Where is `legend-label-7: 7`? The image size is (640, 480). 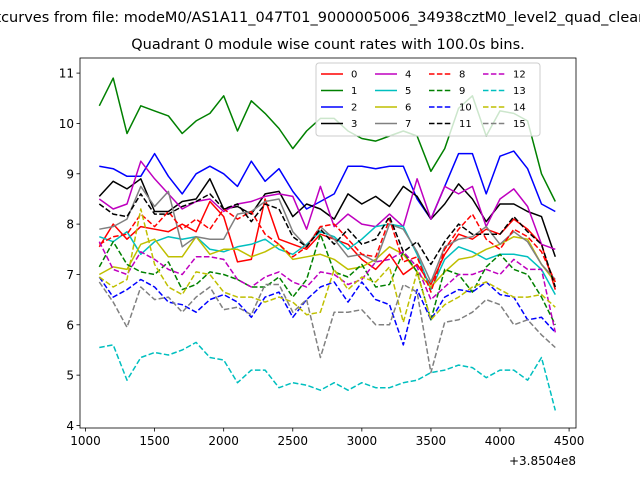 legend-label-7: 7 is located at coordinates (408, 124).